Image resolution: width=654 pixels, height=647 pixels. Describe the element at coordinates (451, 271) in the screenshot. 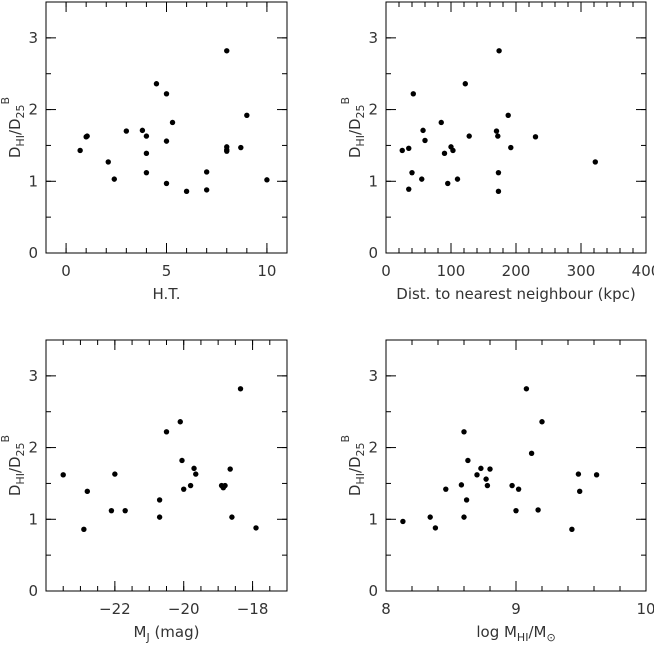

I see `x-tick-label: 100` at that location.